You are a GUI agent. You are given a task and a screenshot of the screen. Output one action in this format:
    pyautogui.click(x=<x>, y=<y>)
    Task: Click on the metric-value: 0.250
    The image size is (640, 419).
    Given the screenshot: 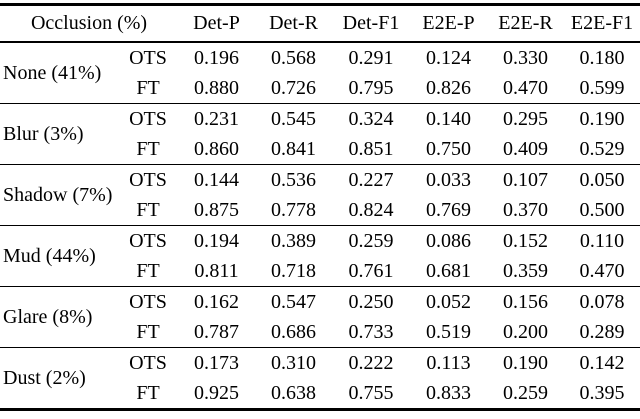 What is the action you would take?
    pyautogui.click(x=371, y=301)
    